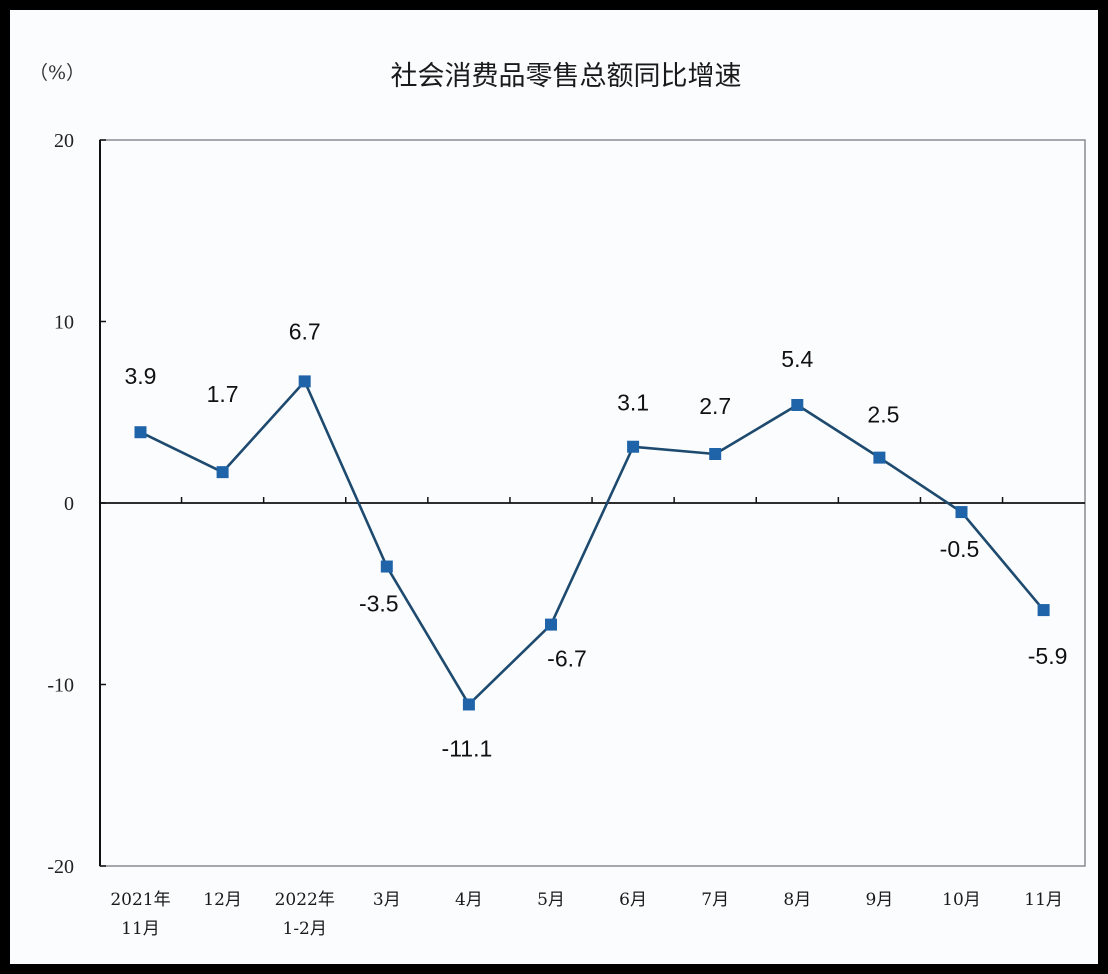 Image resolution: width=1108 pixels, height=974 pixels. What do you see at coordinates (797, 359) in the screenshot?
I see `data-label: 5.4` at bounding box center [797, 359].